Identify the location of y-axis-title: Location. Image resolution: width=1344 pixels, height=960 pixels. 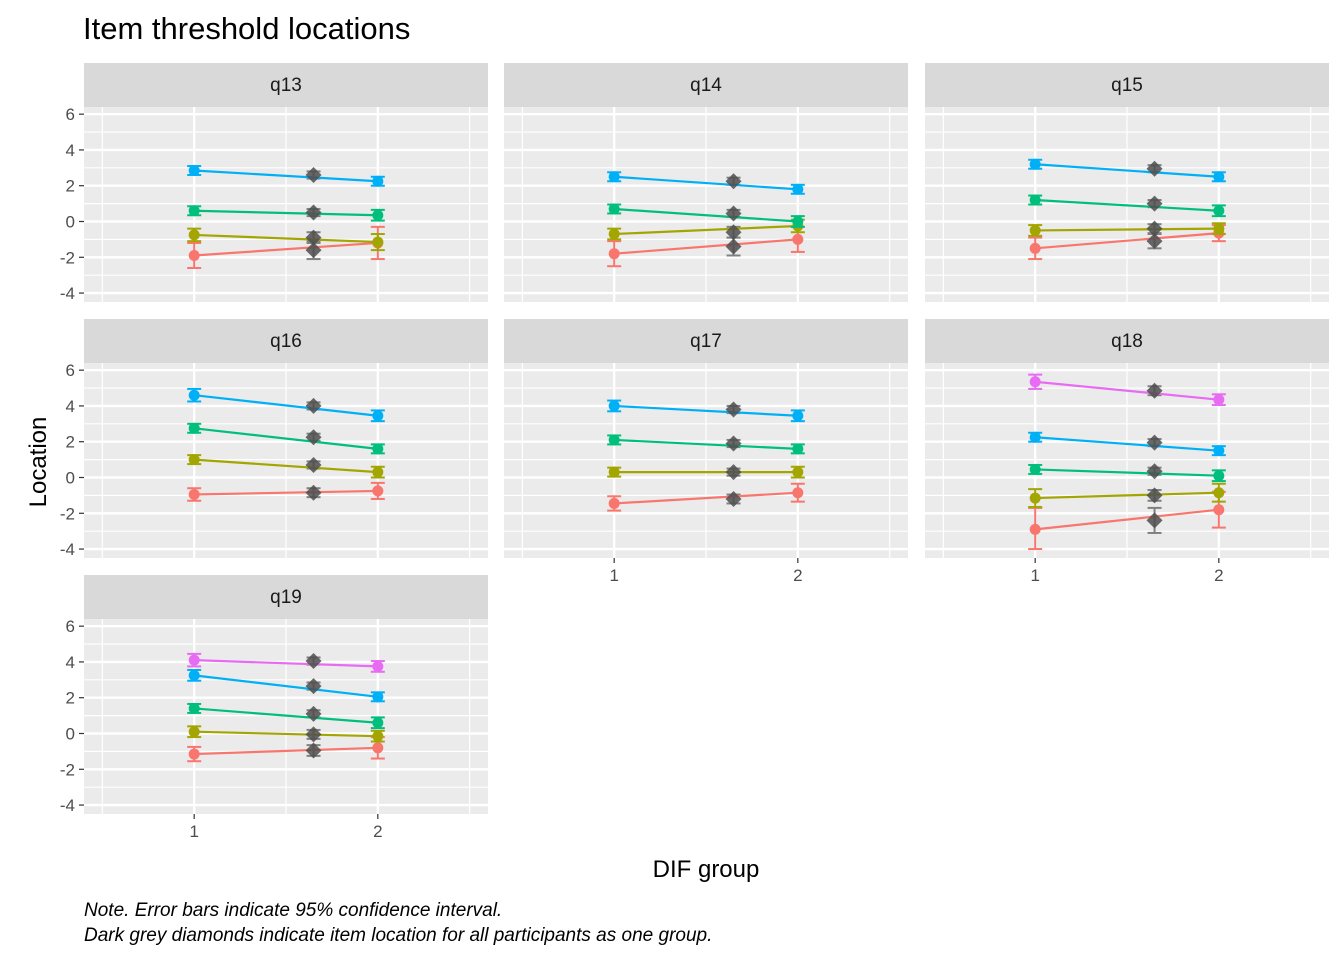
(38, 462).